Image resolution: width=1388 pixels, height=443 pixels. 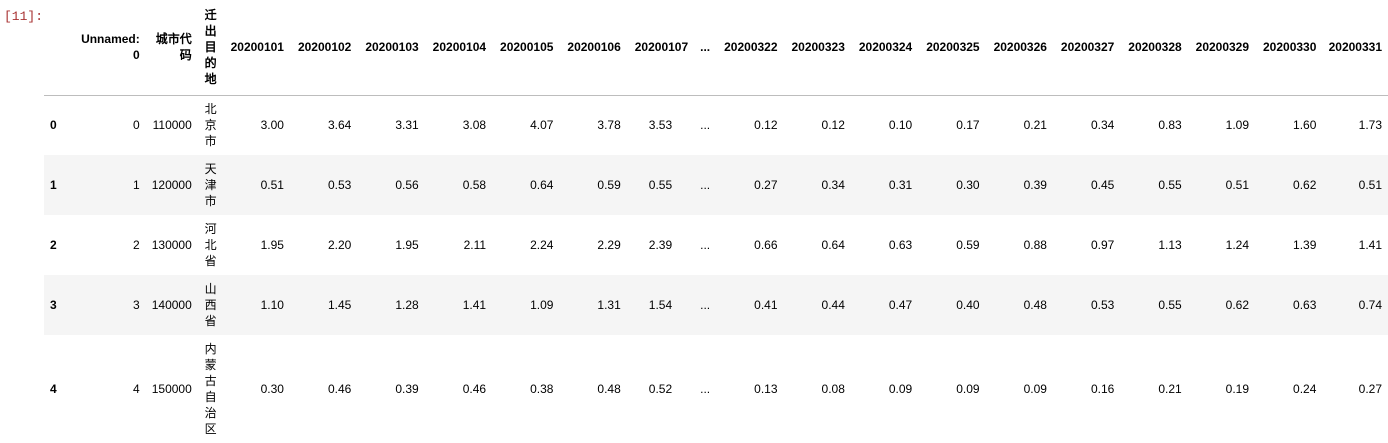 I want to click on table-cell: 2.24, so click(x=542, y=245).